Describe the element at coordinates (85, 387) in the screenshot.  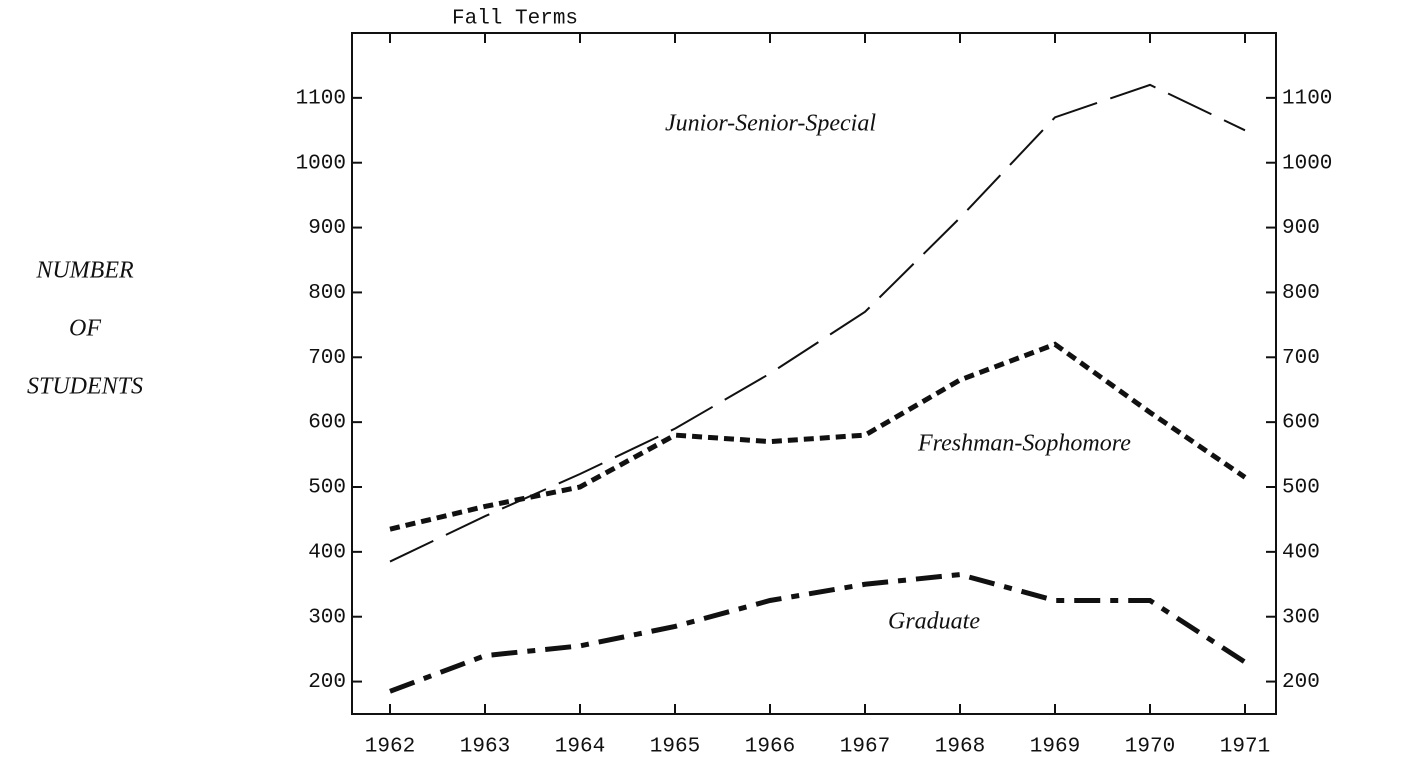
I see `y-axis-label: STUDENTS` at that location.